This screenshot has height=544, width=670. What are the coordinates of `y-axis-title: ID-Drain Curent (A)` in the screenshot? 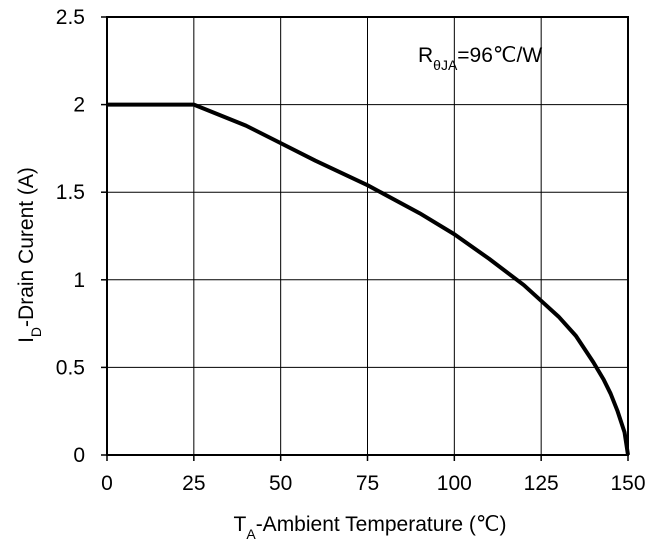 It's located at (29, 255).